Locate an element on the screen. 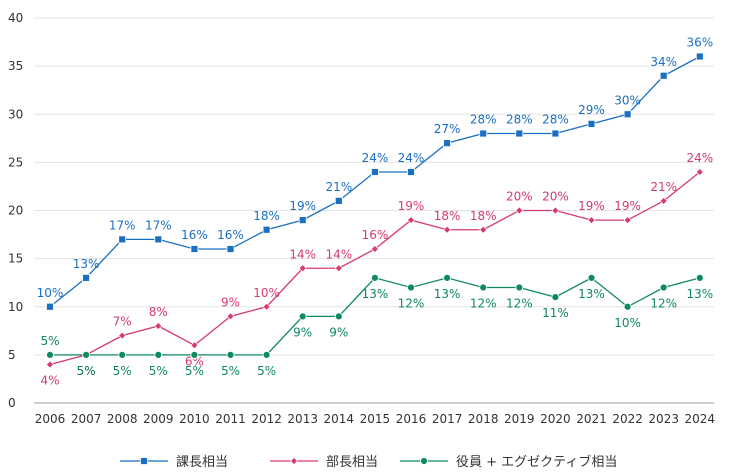 Image resolution: width=731 pixels, height=475 pixels. data-label-s0-2019: 28% is located at coordinates (519, 120).